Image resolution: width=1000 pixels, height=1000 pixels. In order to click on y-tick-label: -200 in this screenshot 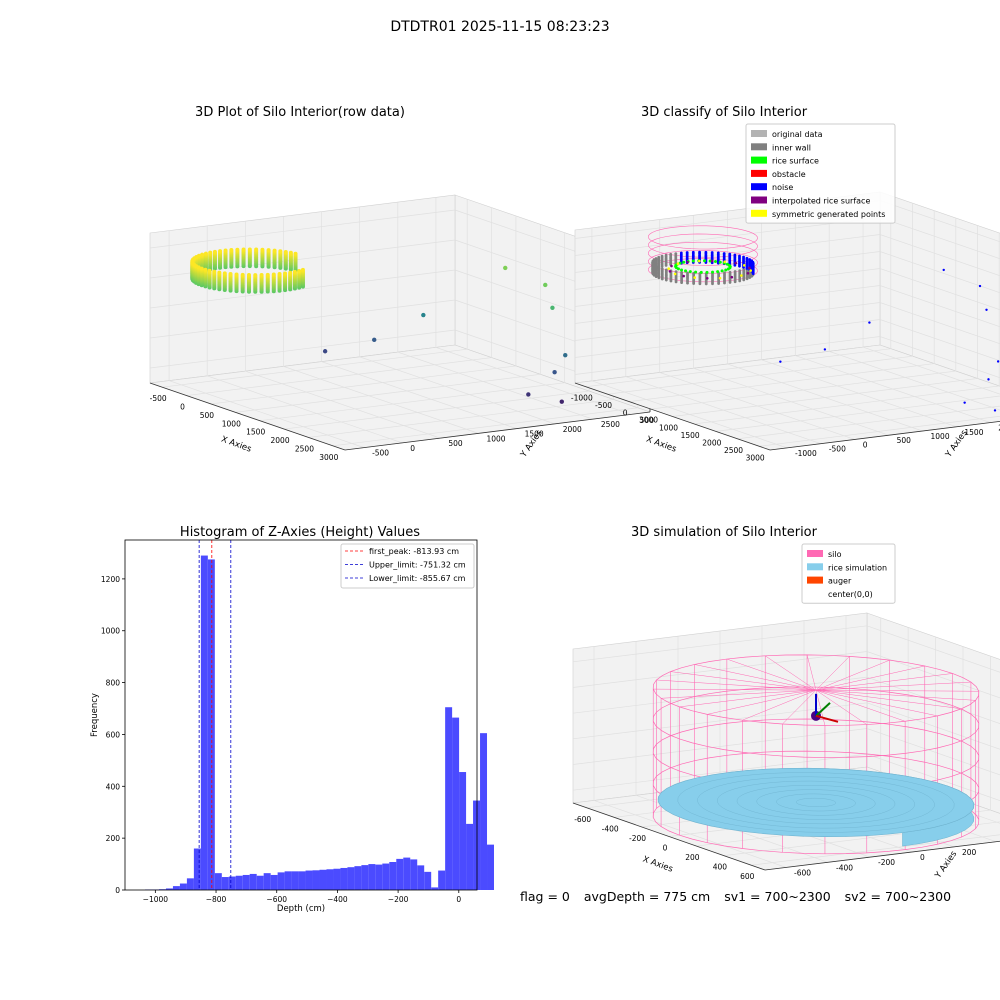, I will do `click(886, 862)`.